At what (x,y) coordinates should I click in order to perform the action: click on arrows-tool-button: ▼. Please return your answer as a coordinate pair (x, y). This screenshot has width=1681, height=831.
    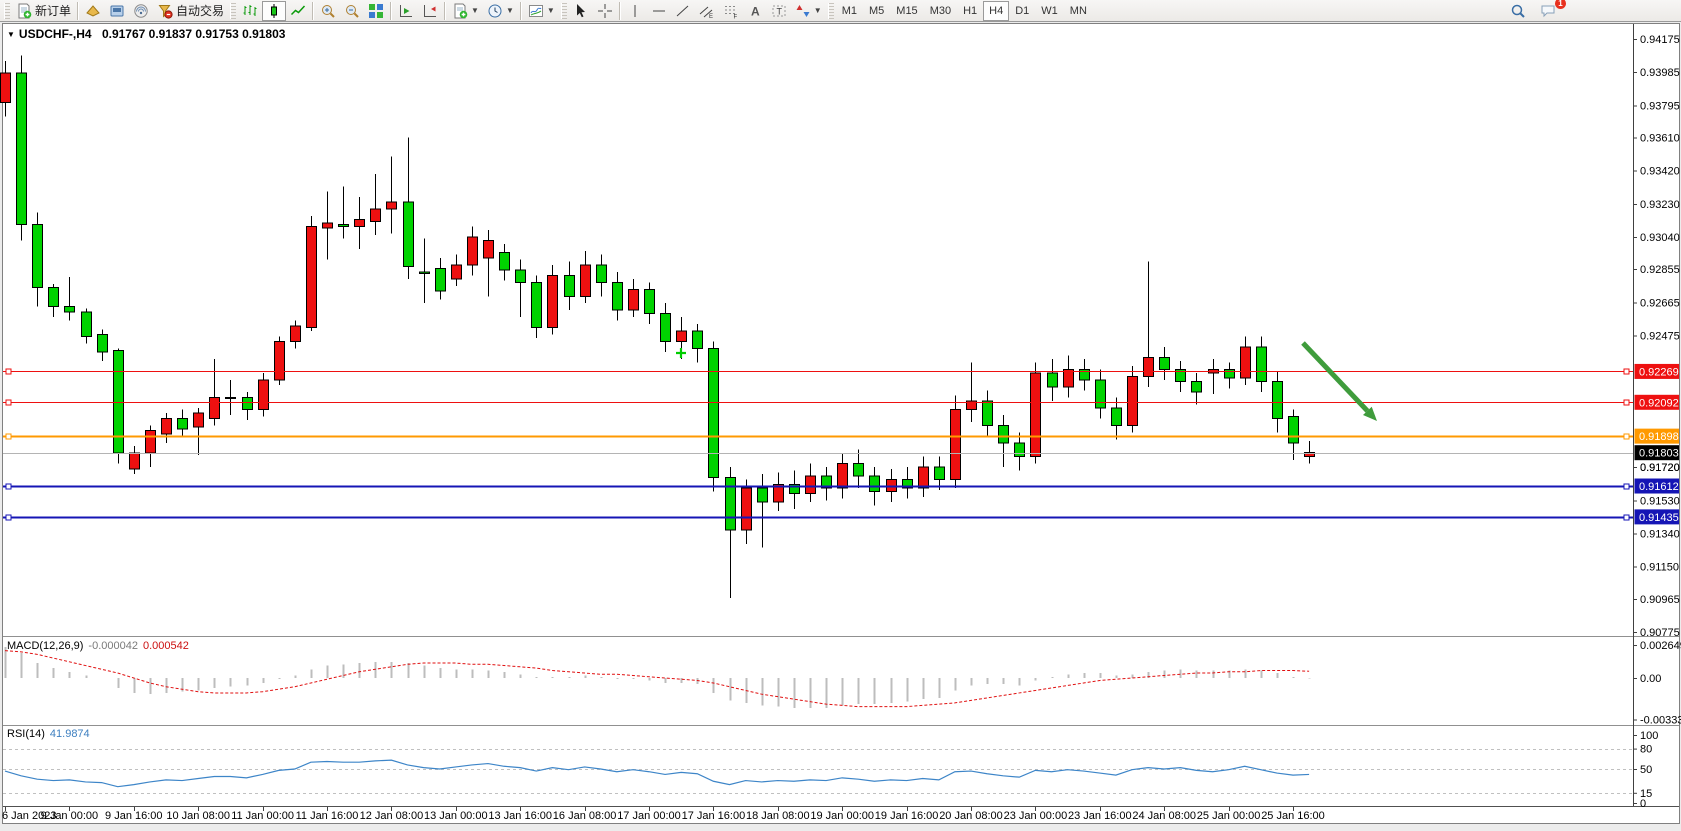
    Looking at the image, I should click on (808, 11).